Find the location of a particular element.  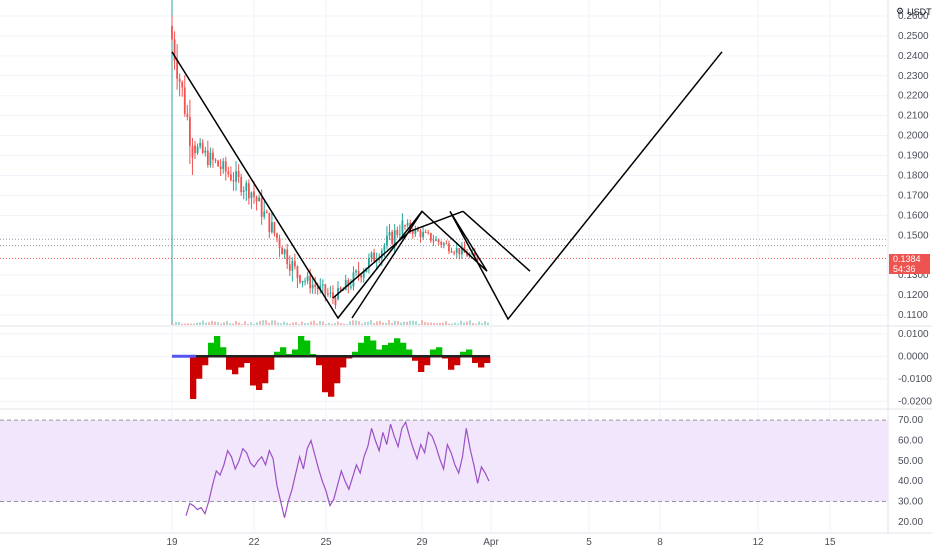

time-axis: 19 22 25 29 Apr 5 8 12 15 is located at coordinates (501, 542).